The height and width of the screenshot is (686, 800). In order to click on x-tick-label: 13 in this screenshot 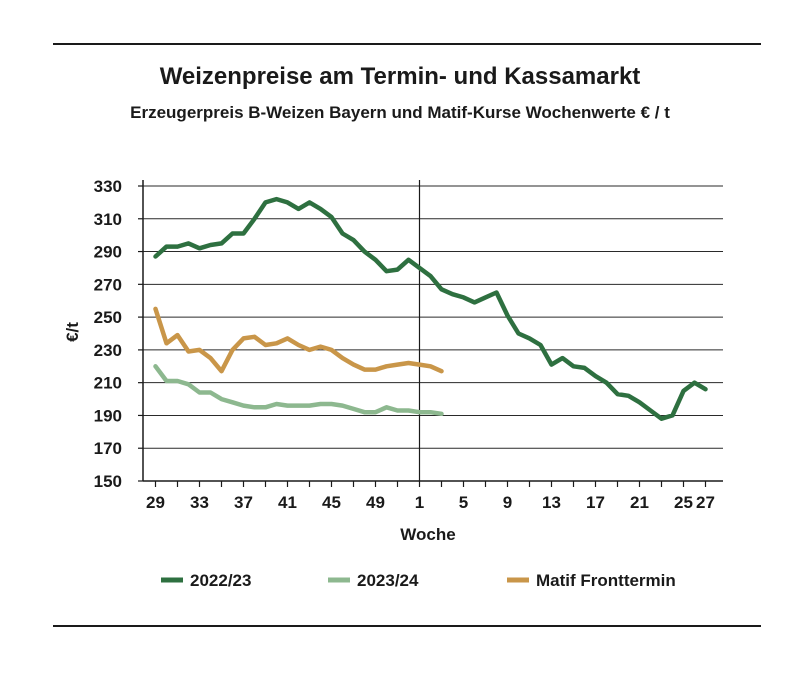, I will do `click(551, 502)`.